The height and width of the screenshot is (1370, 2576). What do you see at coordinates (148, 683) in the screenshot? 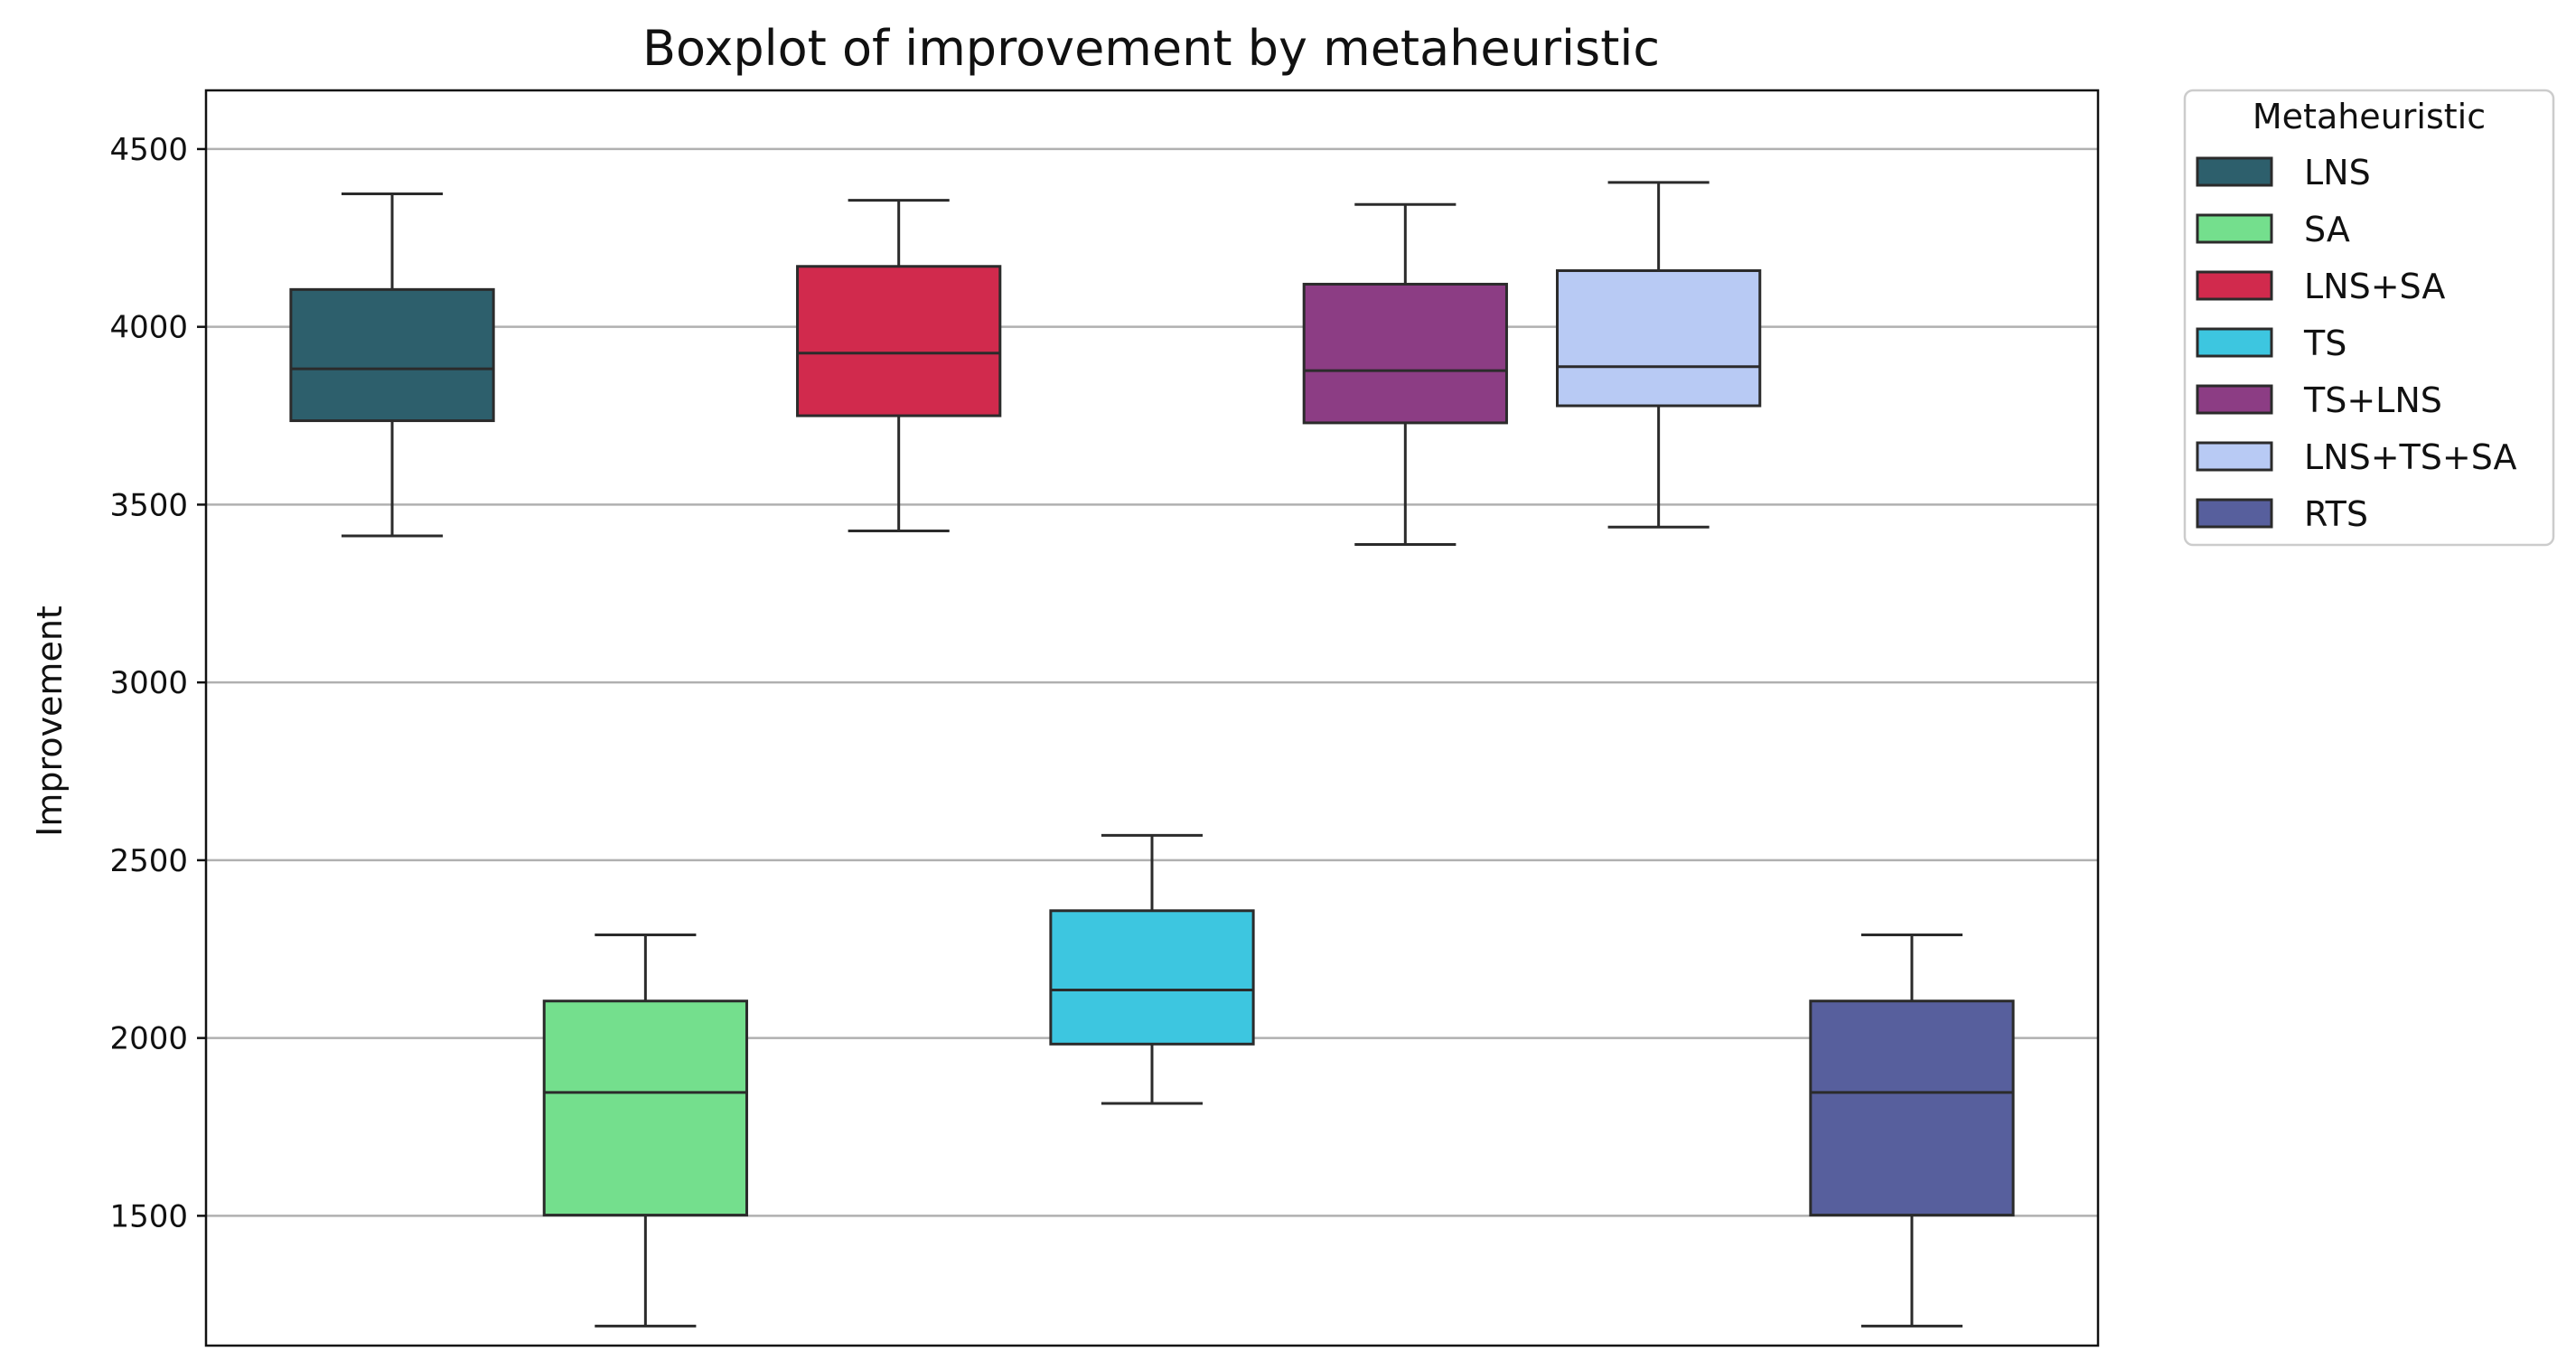
I see `y-tick-label-3000: 3000` at bounding box center [148, 683].